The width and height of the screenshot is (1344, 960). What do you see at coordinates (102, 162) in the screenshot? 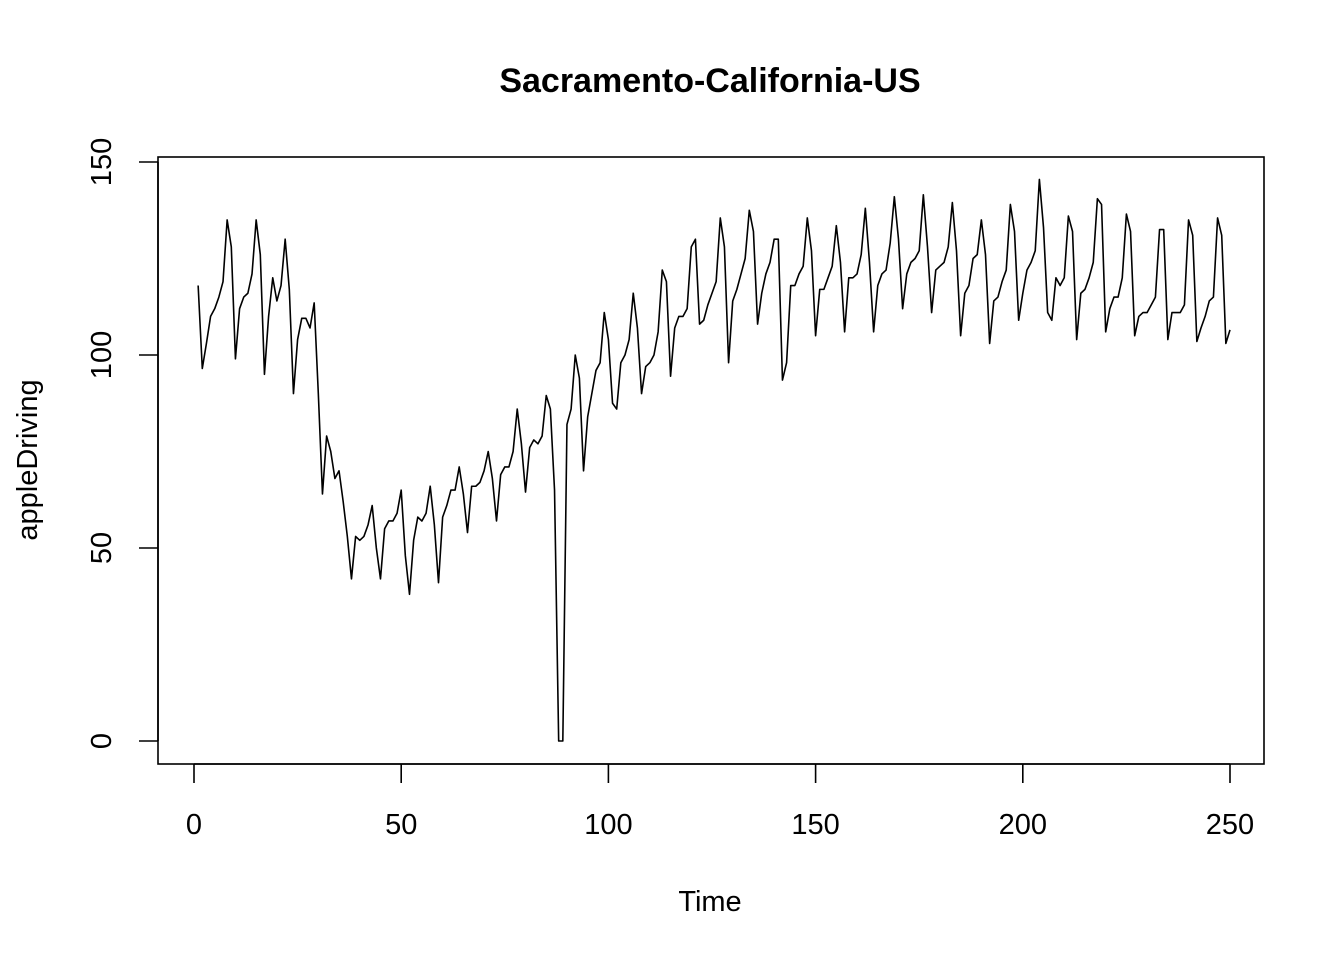
I see `y-tick-label: 150` at bounding box center [102, 162].